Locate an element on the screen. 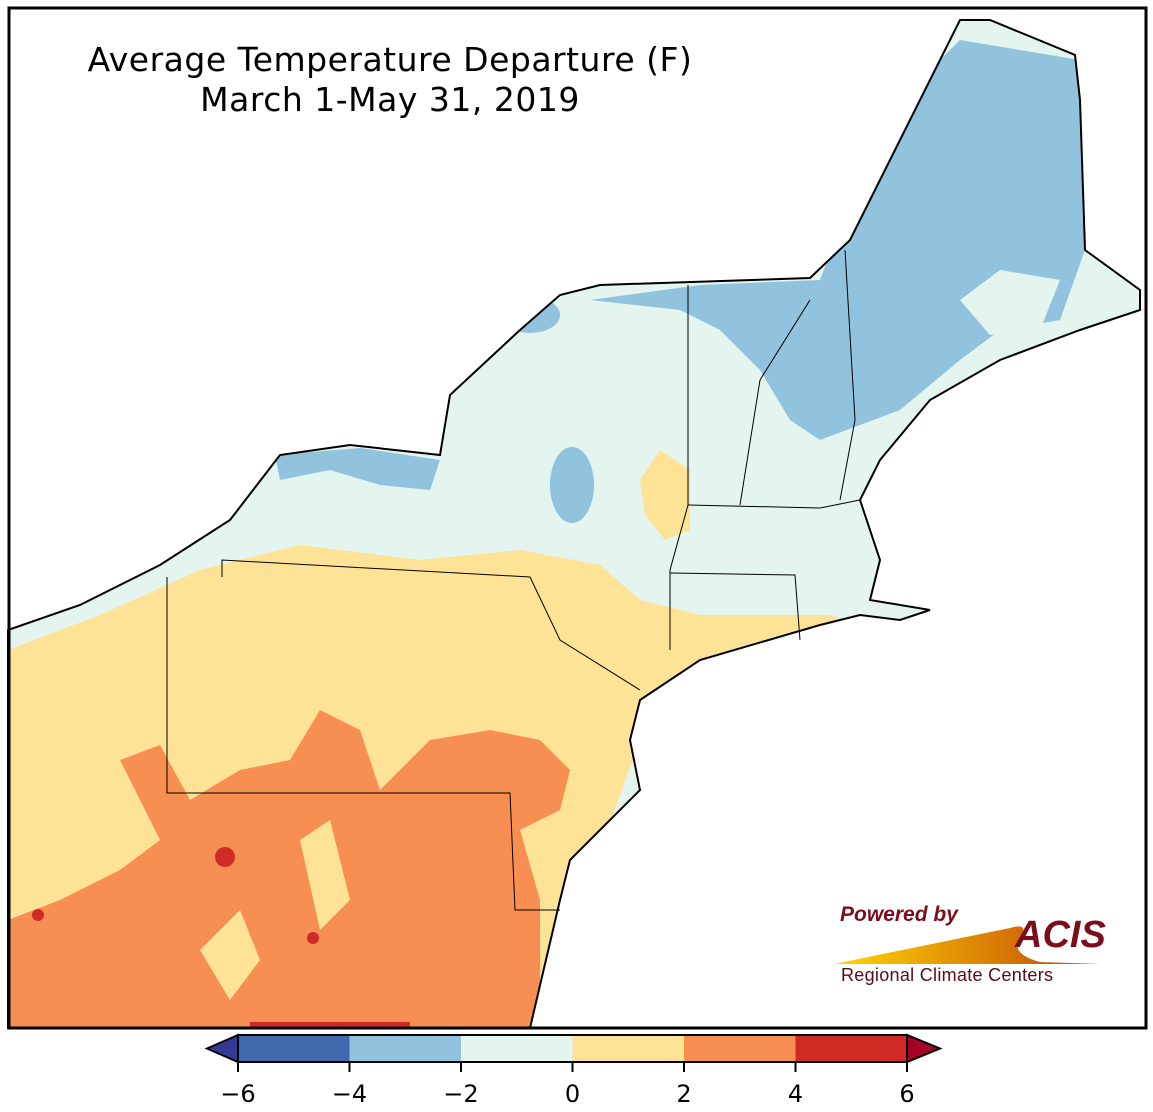  colorbar-tick-label: 0 is located at coordinates (572, 1094).